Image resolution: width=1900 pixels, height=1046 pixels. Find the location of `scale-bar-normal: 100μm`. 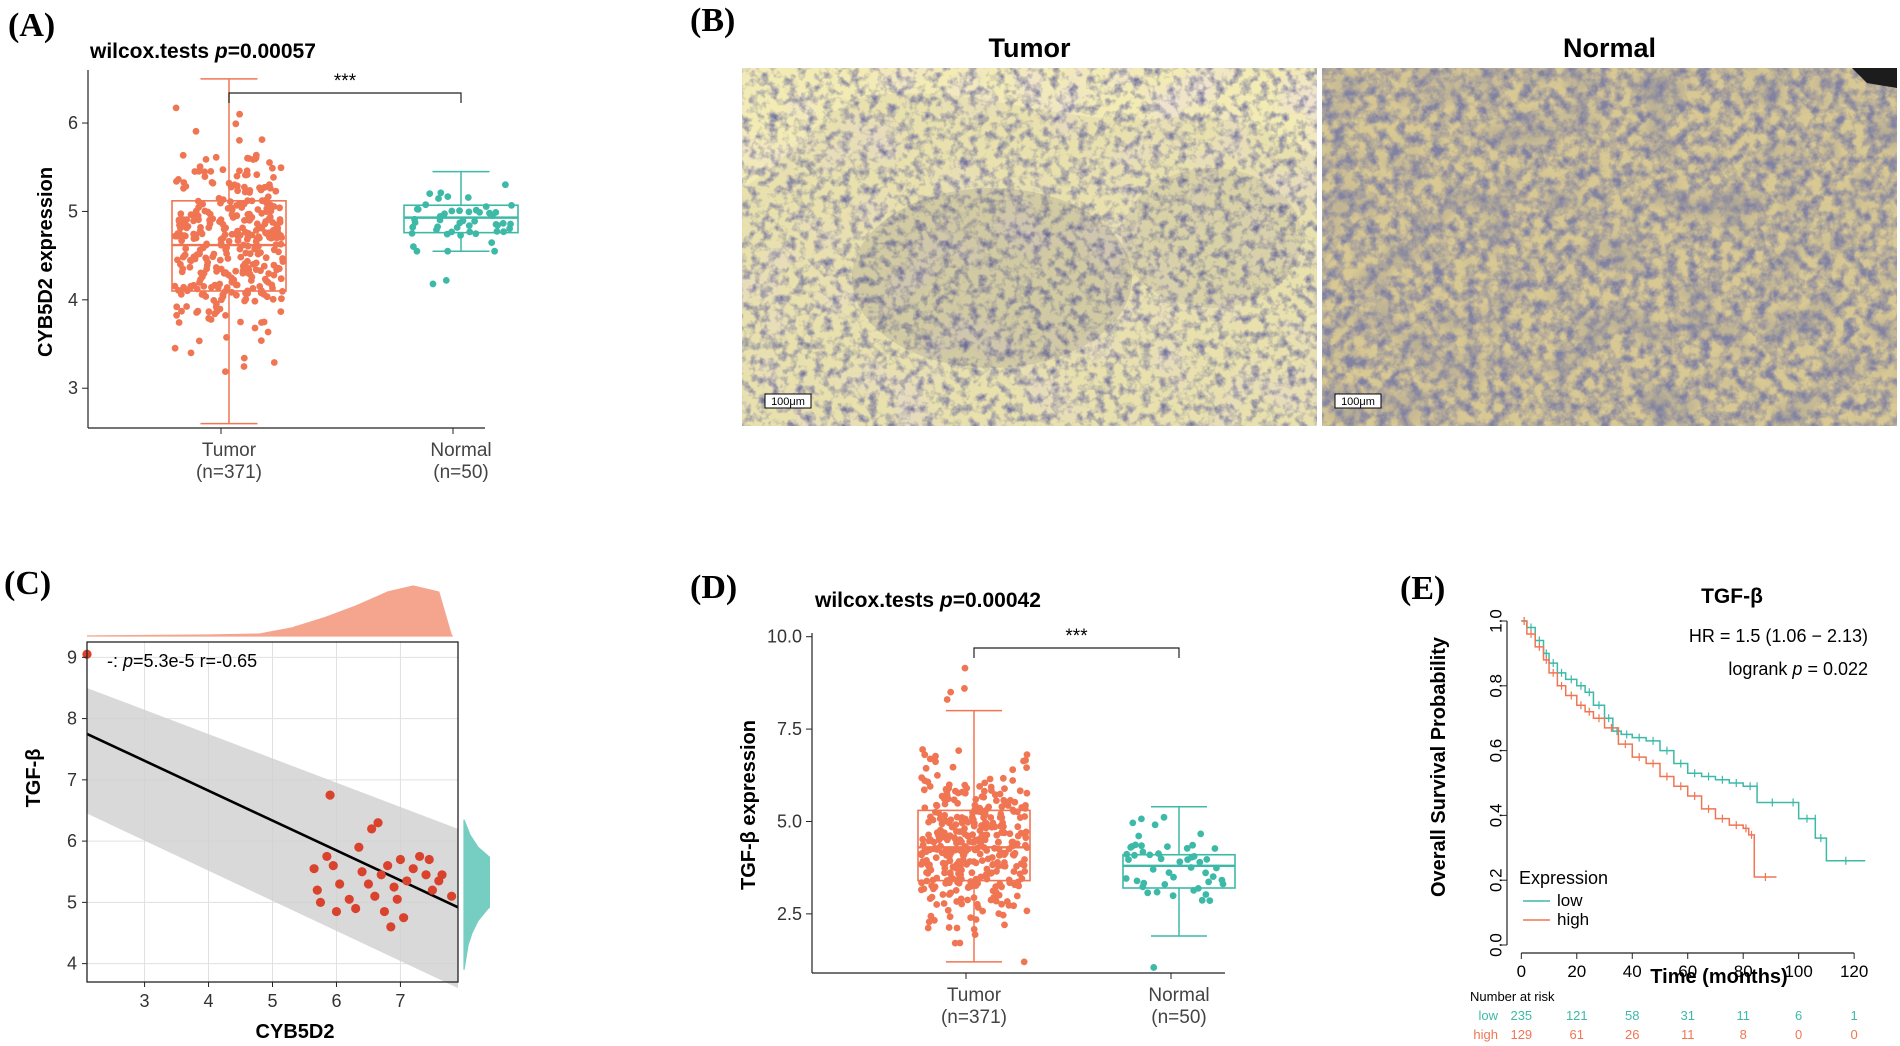

scale-bar-normal: 100μm is located at coordinates (1358, 402).